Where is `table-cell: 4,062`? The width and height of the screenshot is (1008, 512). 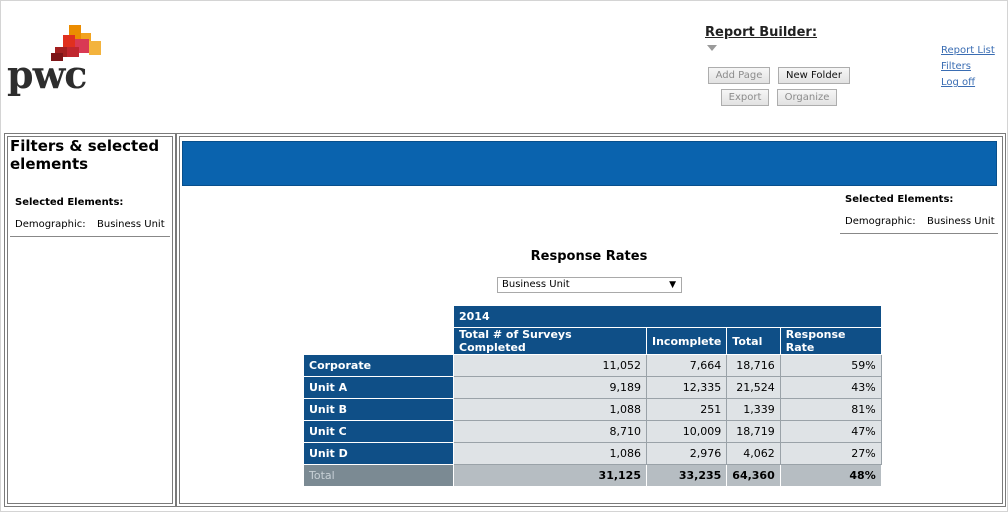
table-cell: 4,062 is located at coordinates (753, 453).